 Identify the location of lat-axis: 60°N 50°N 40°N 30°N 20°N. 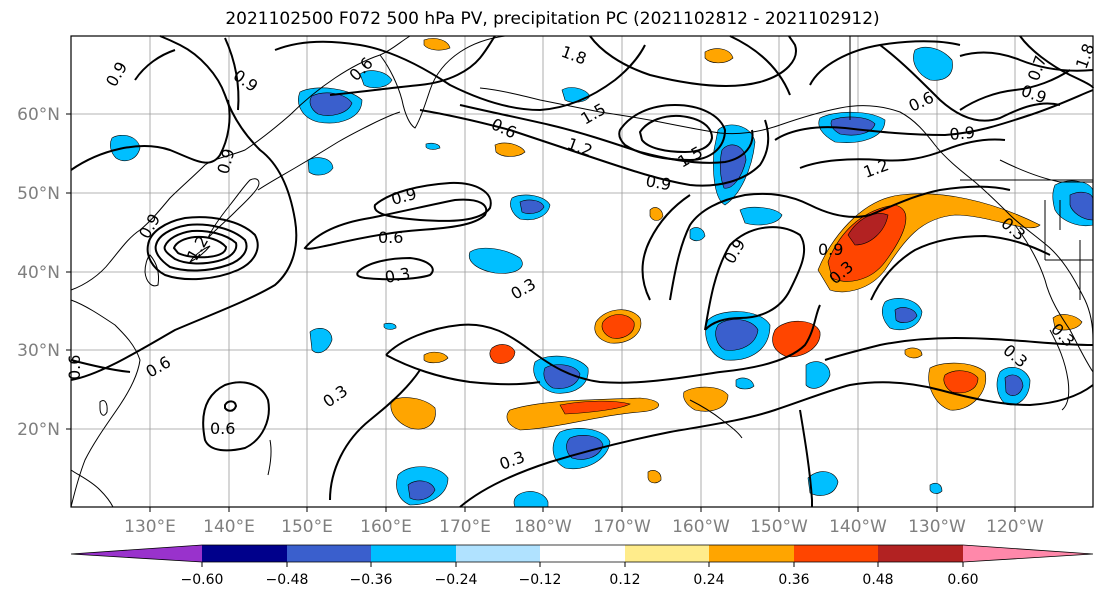
(44, 272).